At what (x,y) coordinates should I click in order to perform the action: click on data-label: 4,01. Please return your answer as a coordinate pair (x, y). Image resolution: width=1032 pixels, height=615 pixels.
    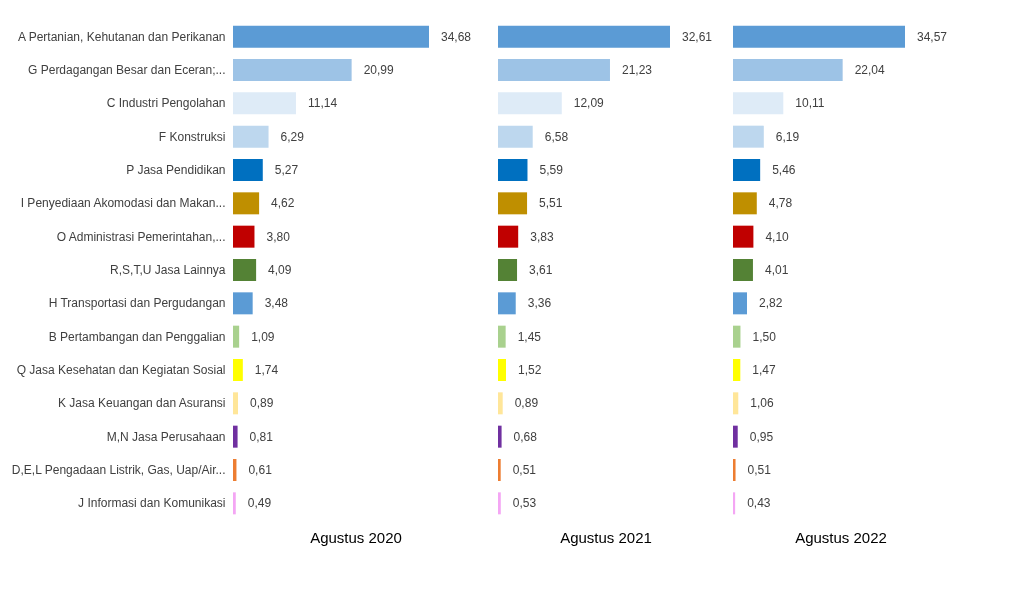
    Looking at the image, I should click on (776, 270).